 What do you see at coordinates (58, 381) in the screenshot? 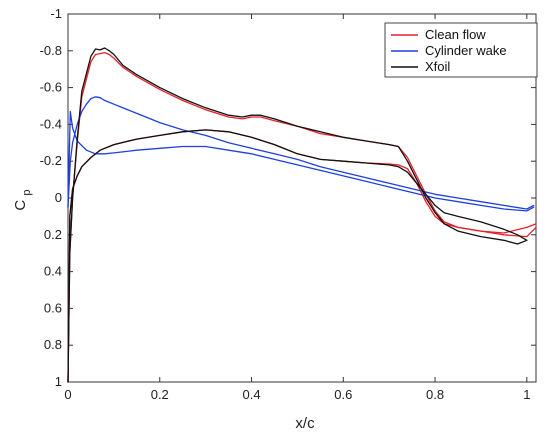
I see `y-tick-label: 1` at bounding box center [58, 381].